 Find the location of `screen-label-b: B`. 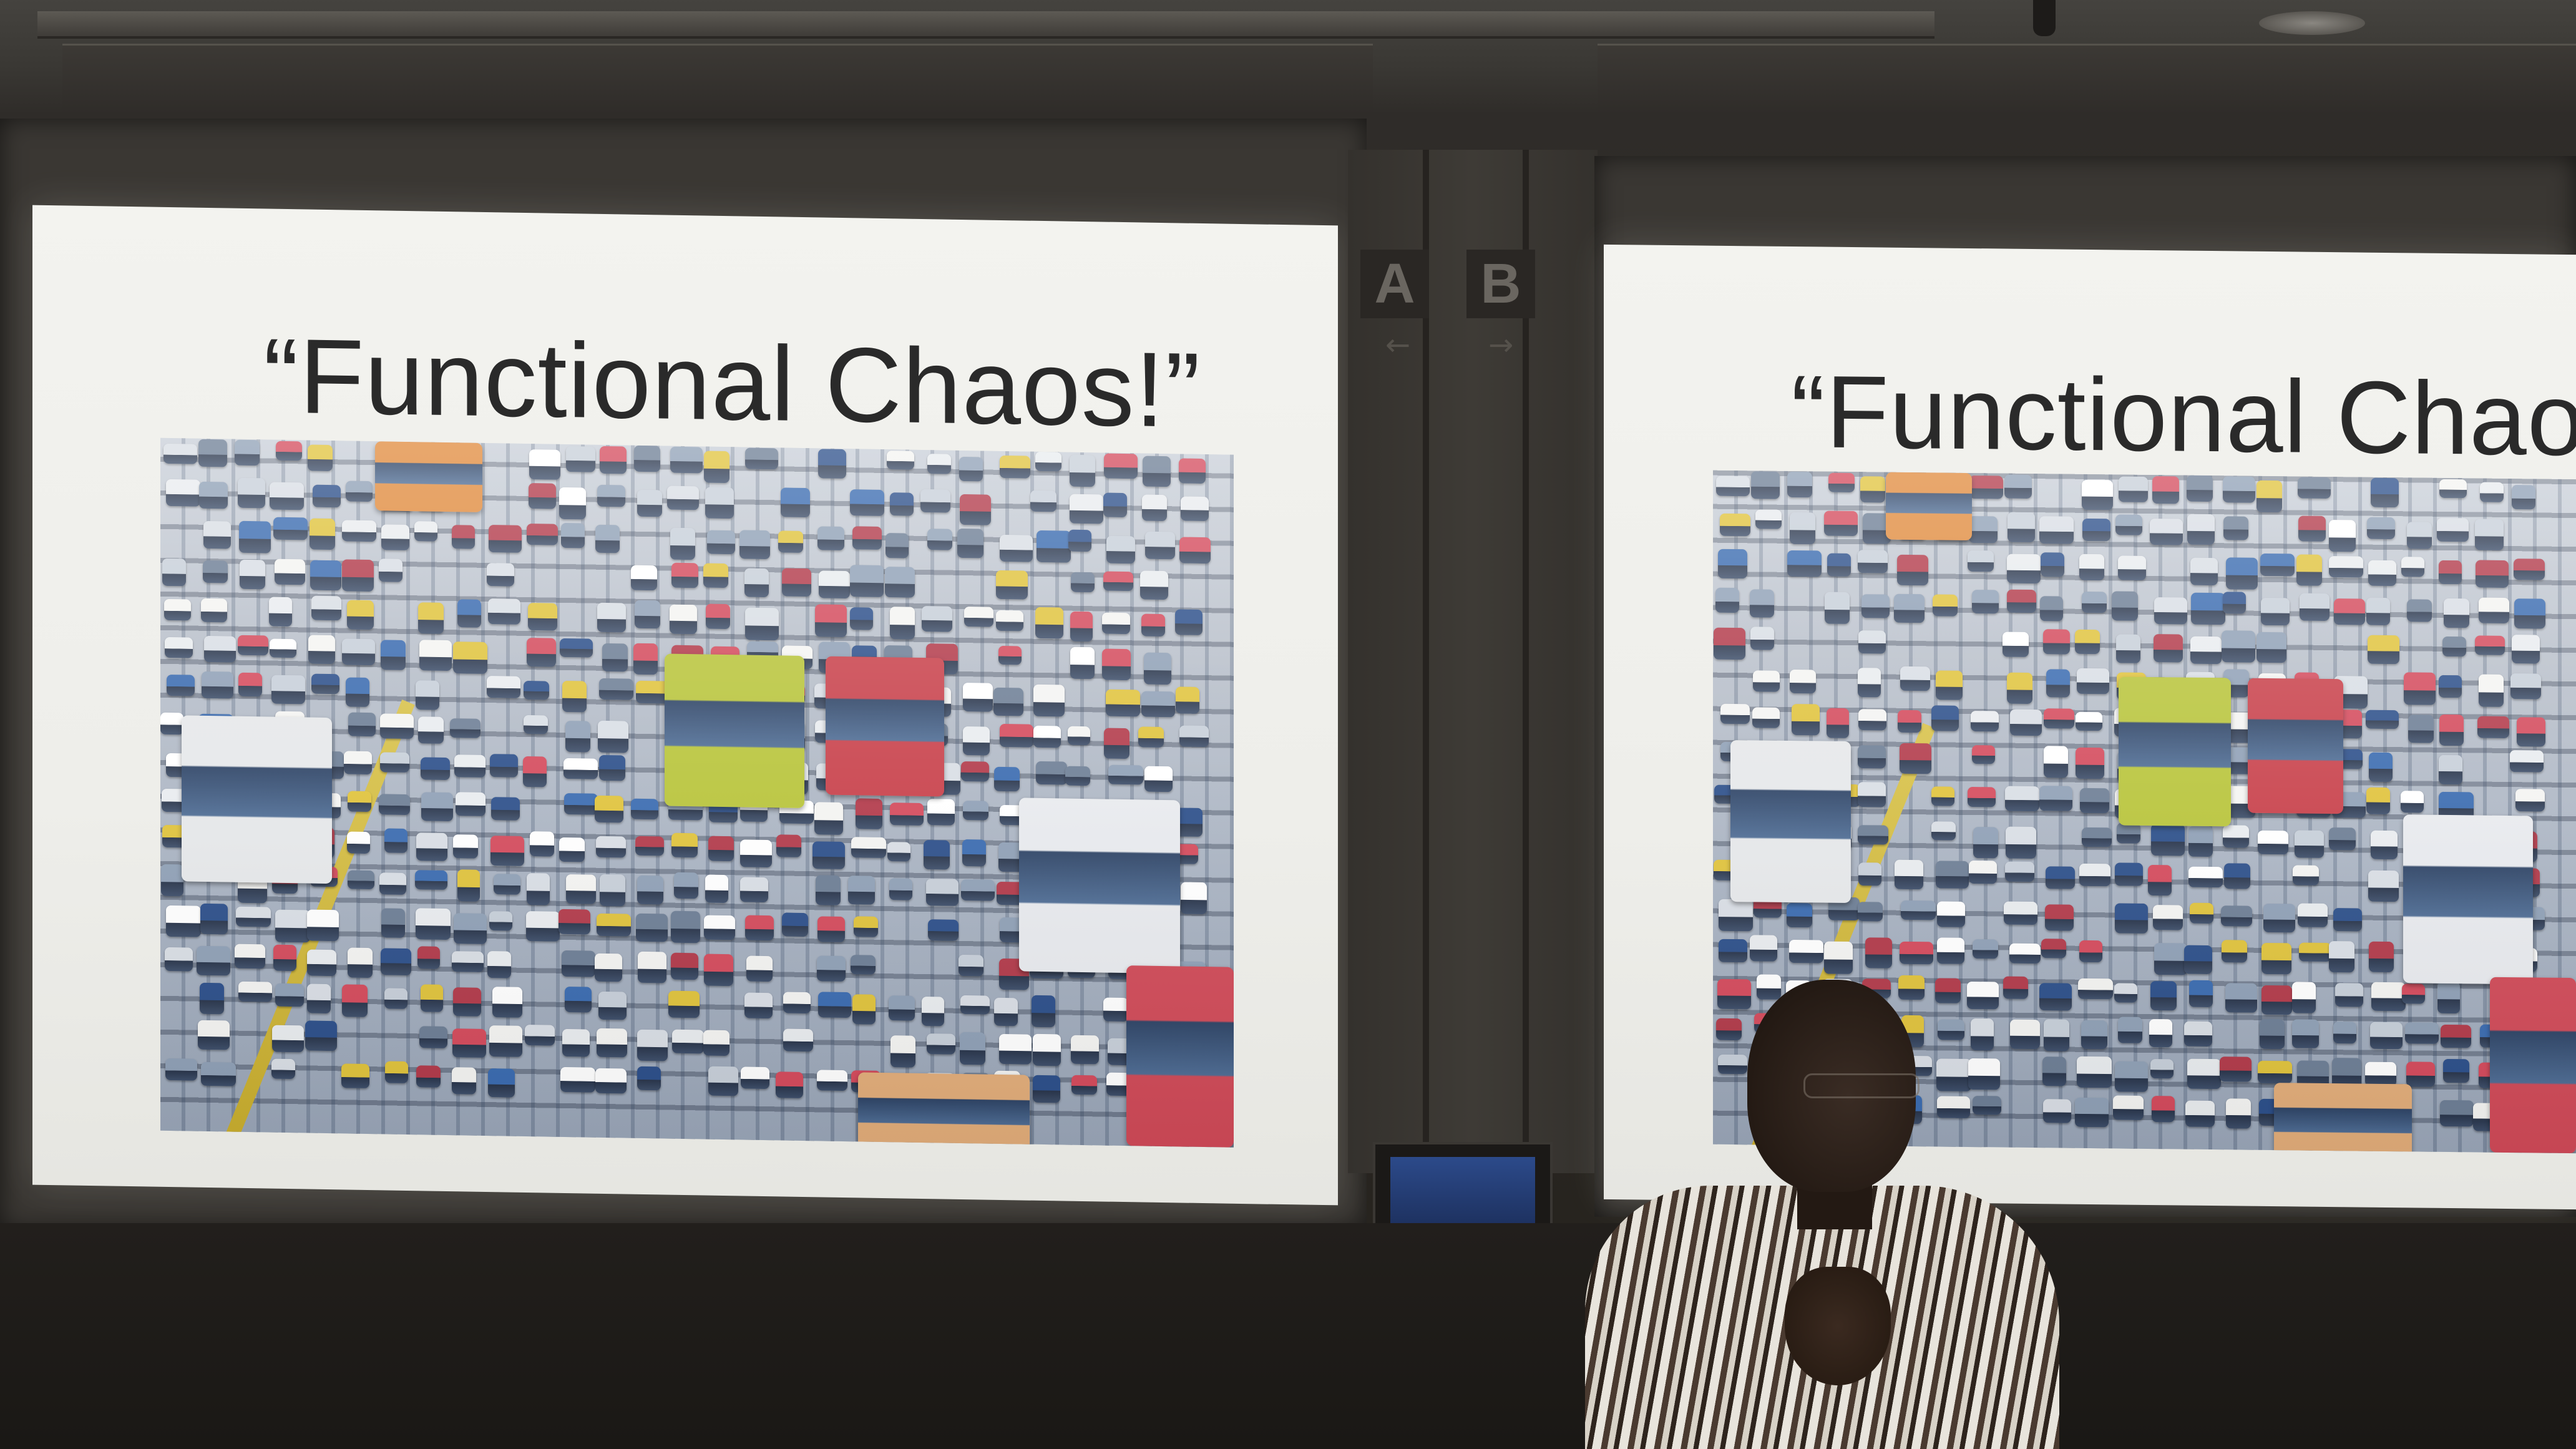

screen-label-b: B is located at coordinates (1500, 284).